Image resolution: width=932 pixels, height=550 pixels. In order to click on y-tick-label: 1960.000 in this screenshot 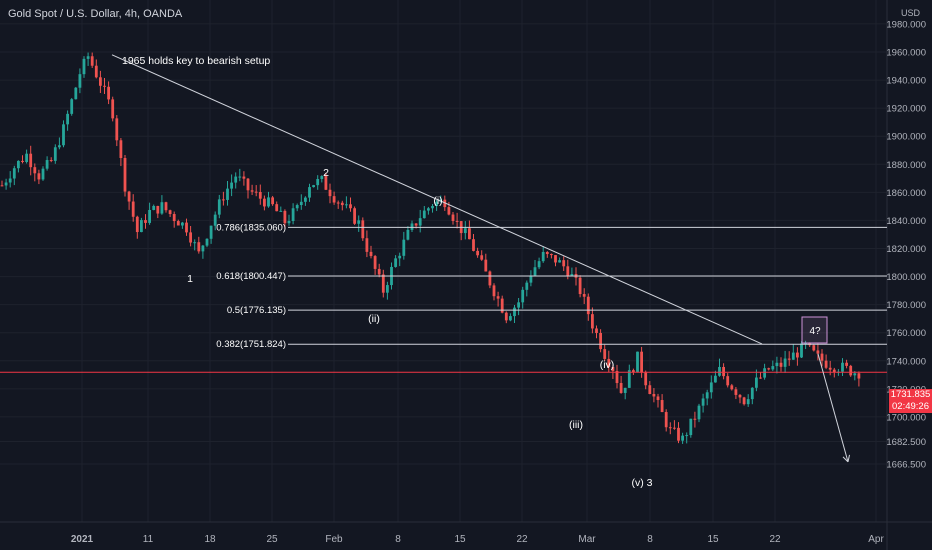, I will do `click(906, 53)`.